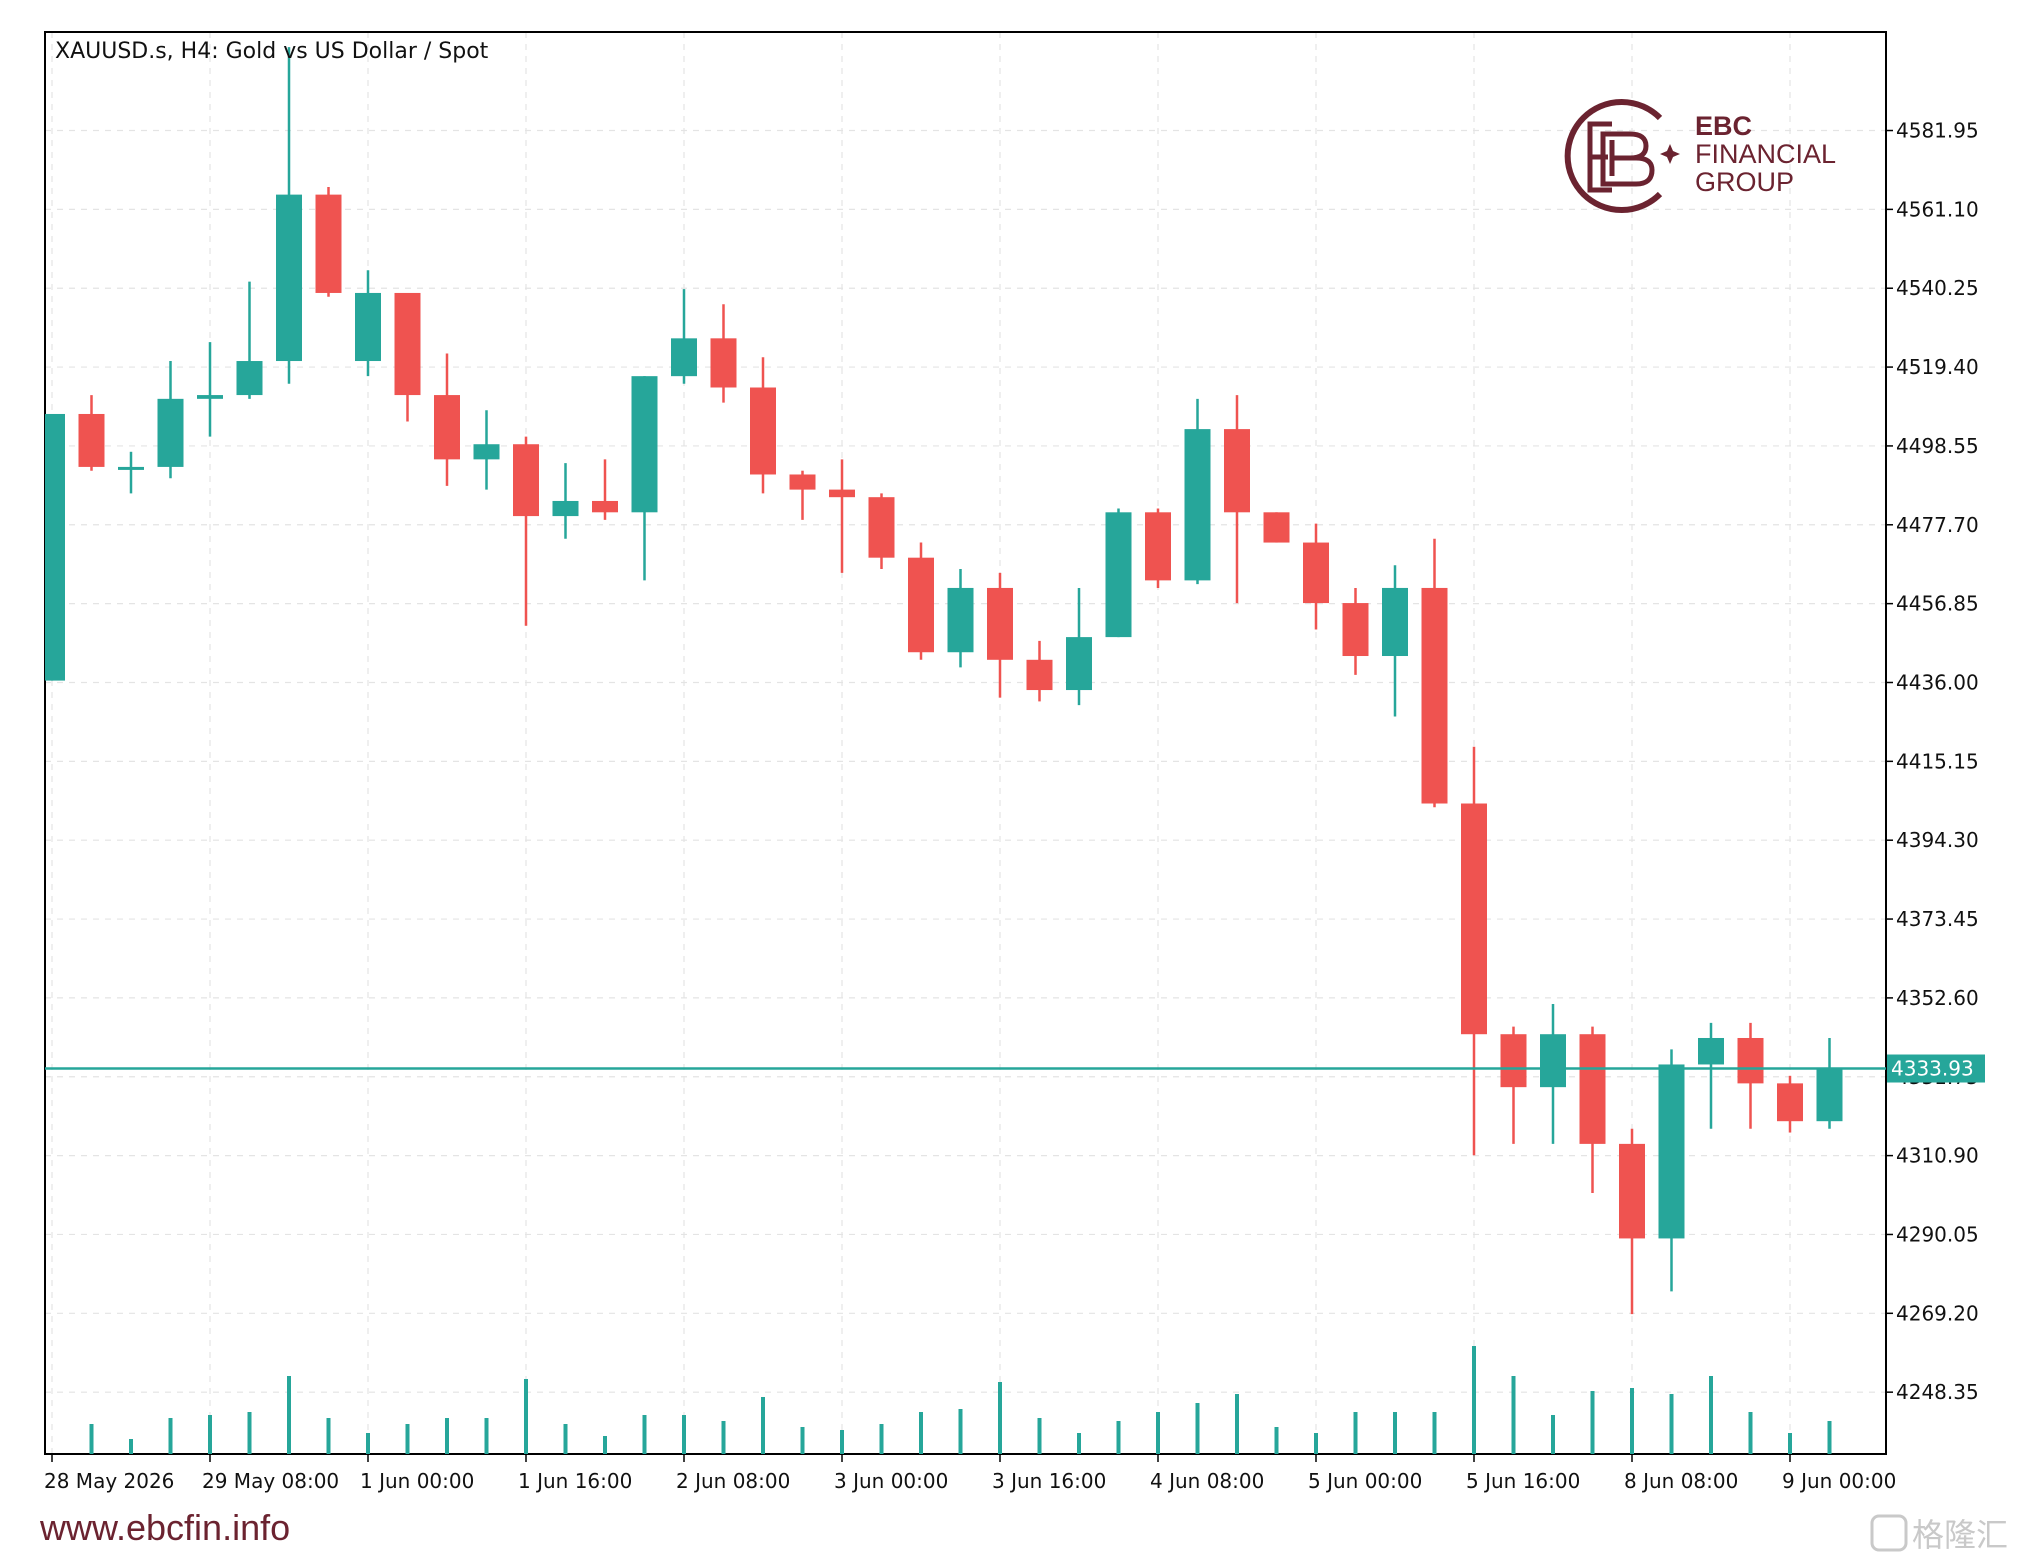 This screenshot has height=1568, width=2028. What do you see at coordinates (109, 1481) in the screenshot?
I see `x-tick-label: 28 May 2026` at bounding box center [109, 1481].